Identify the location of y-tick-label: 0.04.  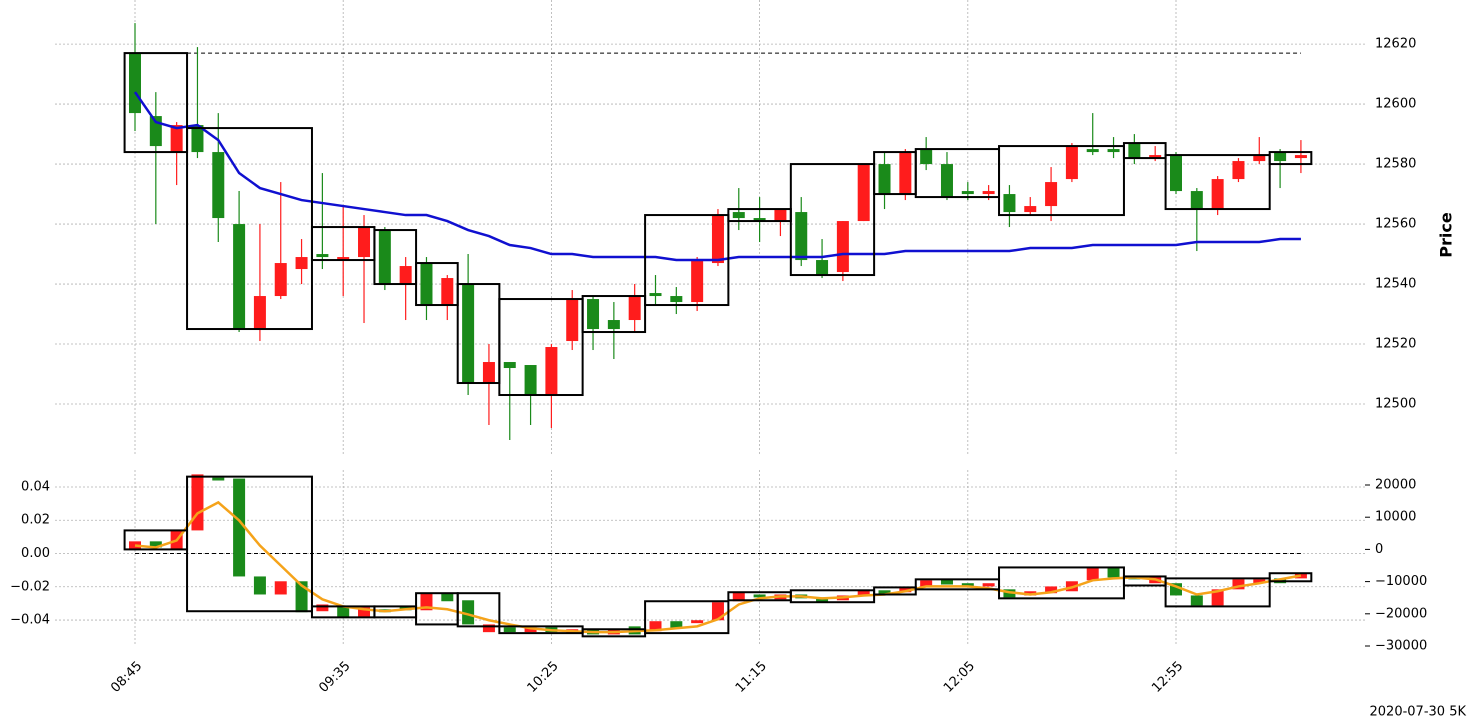
(35, 486).